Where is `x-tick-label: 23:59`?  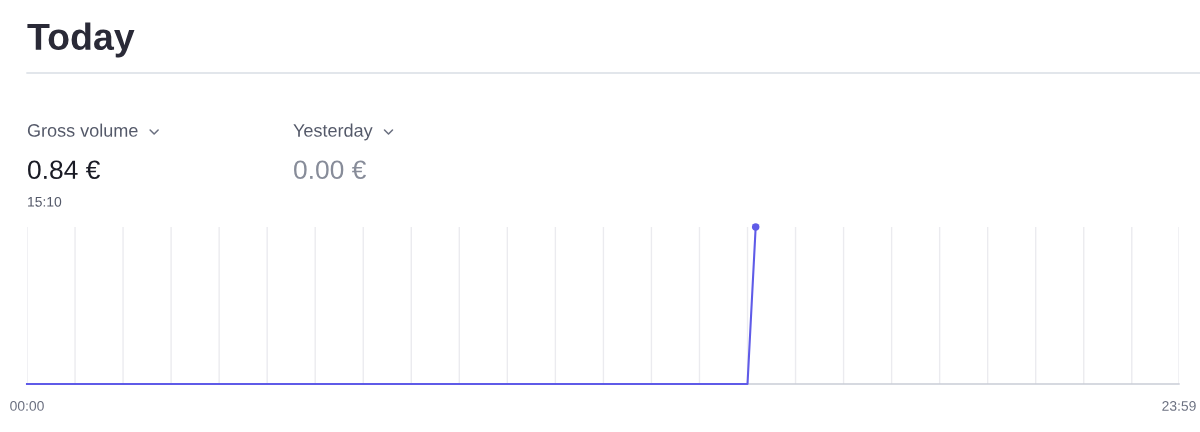 x-tick-label: 23:59 is located at coordinates (1179, 406).